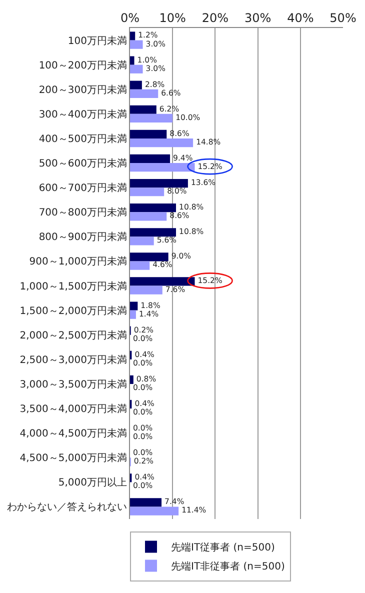  Describe the element at coordinates (73, 286) in the screenshot. I see `y-tick-label: 1,000～1,500万円未満` at that location.